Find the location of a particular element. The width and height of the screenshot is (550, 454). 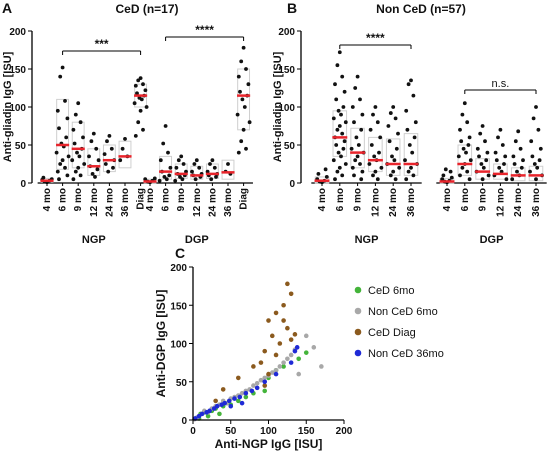

legend-label: Non CeD 6mo is located at coordinates (403, 312).